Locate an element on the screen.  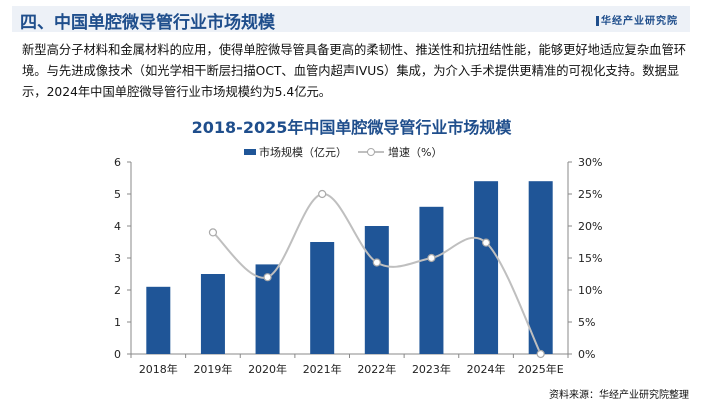
source-note: 资料来源：华经产业研究院整理 is located at coordinates (619, 395).